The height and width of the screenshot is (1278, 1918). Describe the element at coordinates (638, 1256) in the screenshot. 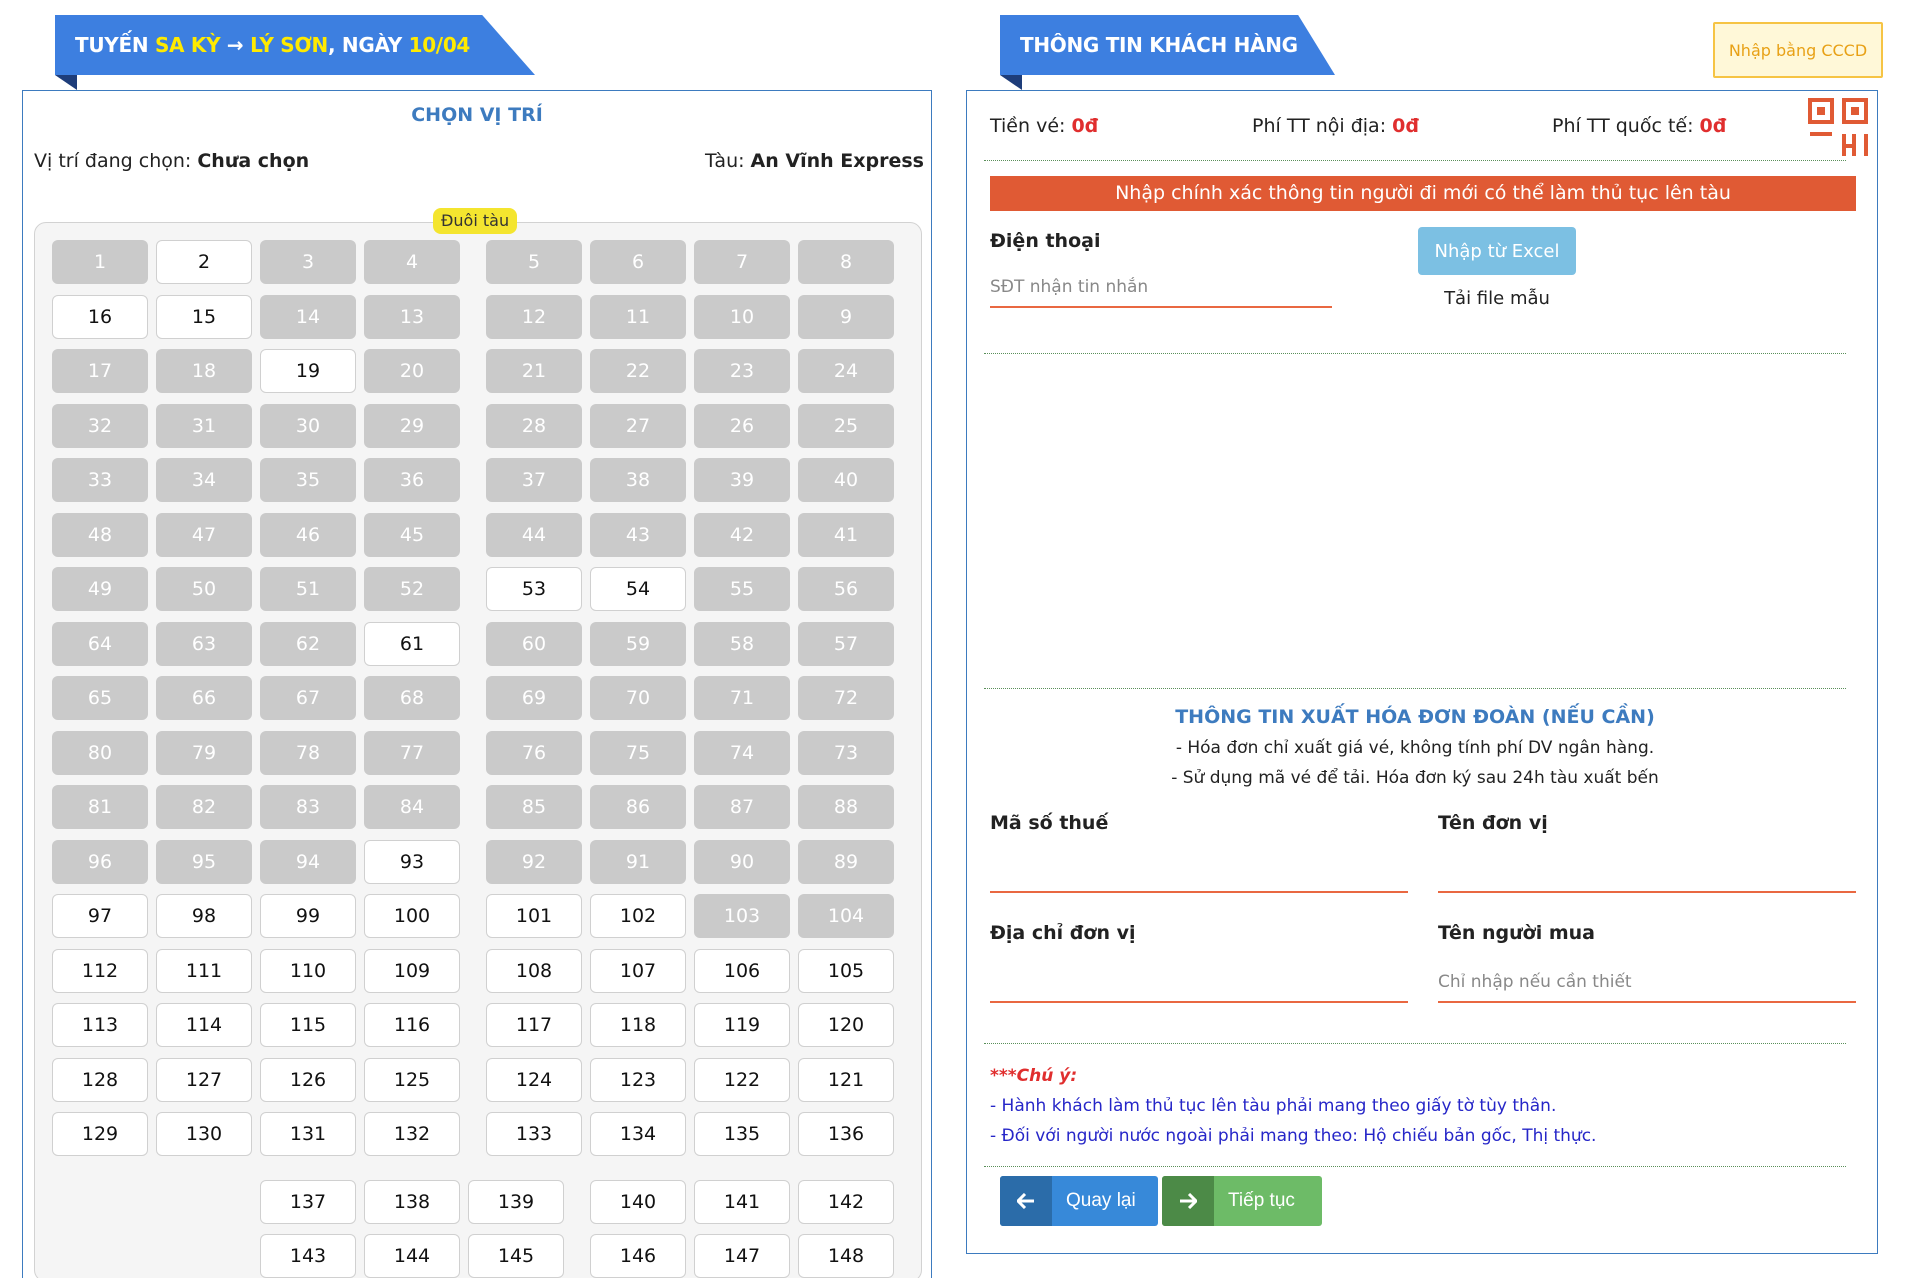

I see `seat-146: 146` at that location.